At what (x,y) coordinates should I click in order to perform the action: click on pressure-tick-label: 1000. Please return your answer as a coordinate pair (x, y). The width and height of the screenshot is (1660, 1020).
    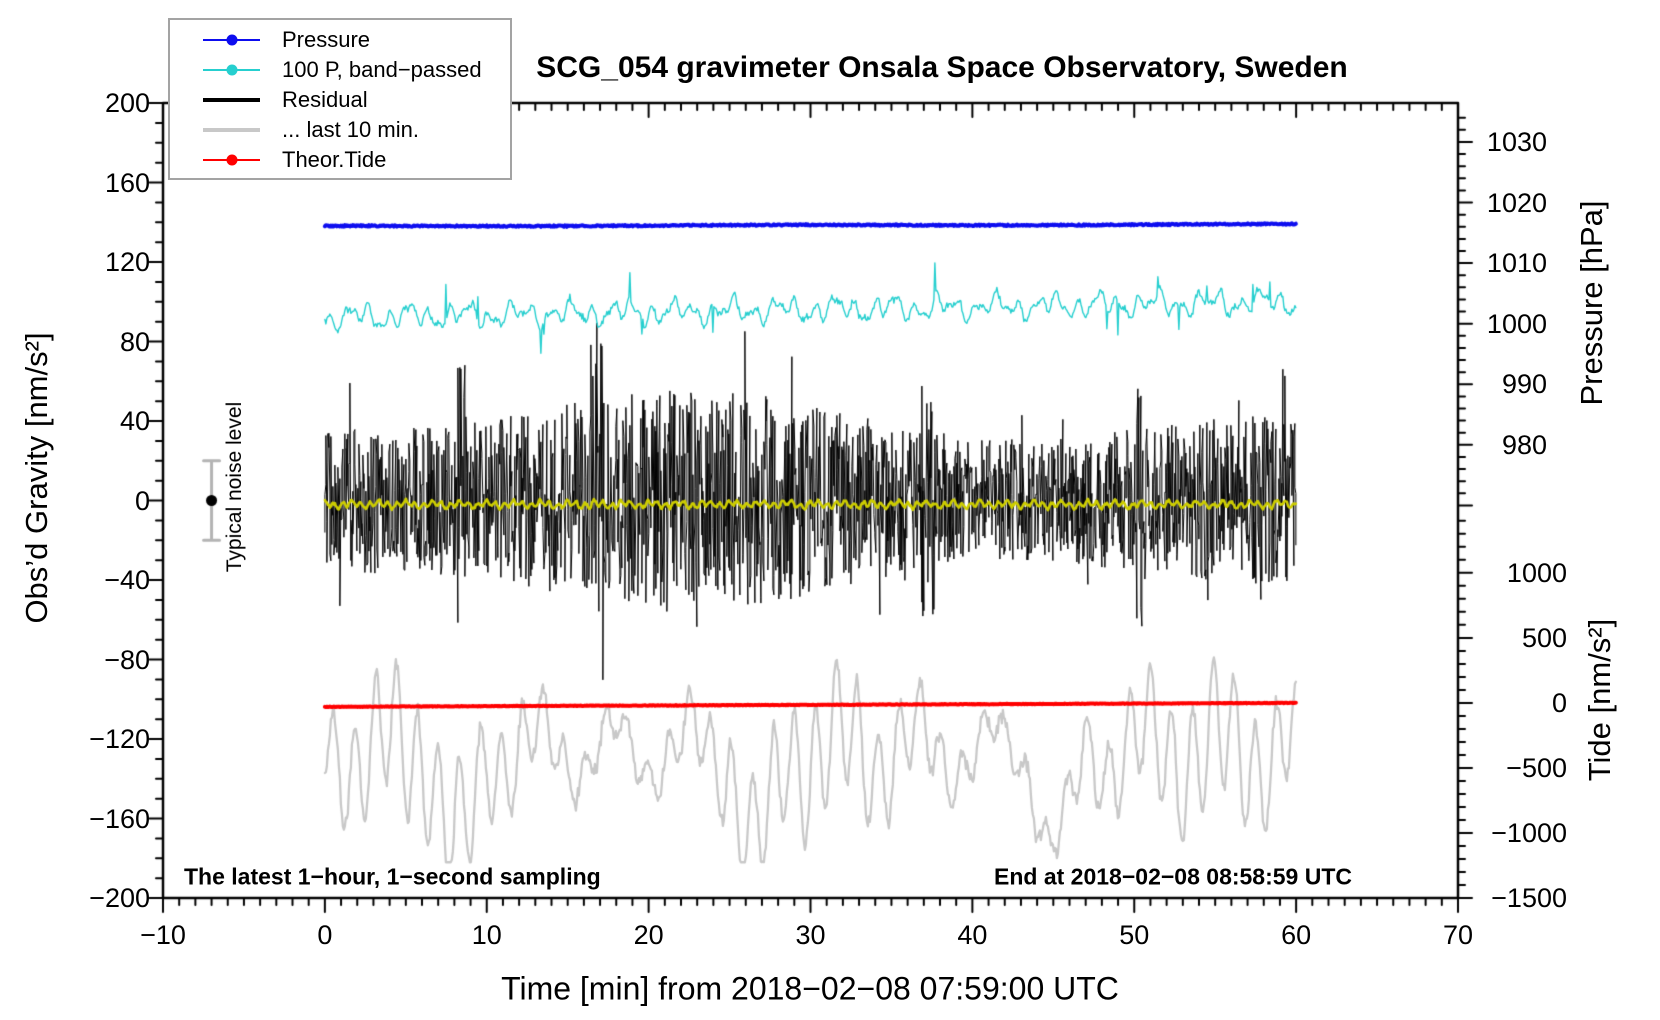
    Looking at the image, I should click on (1516, 323).